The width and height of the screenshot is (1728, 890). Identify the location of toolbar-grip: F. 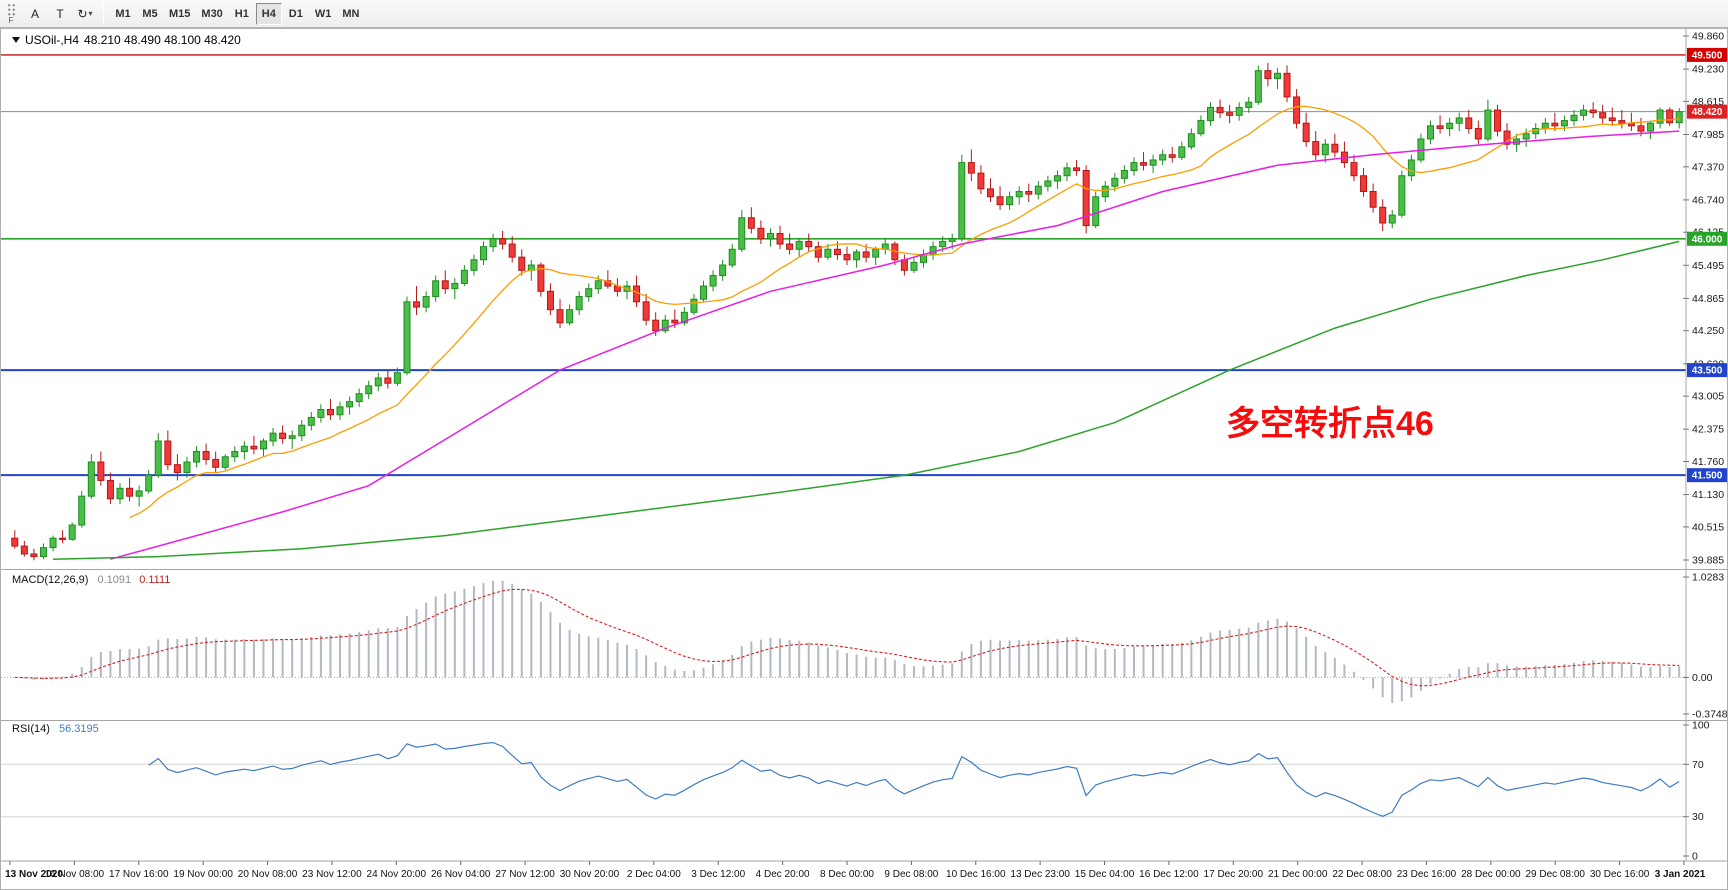
(11, 14).